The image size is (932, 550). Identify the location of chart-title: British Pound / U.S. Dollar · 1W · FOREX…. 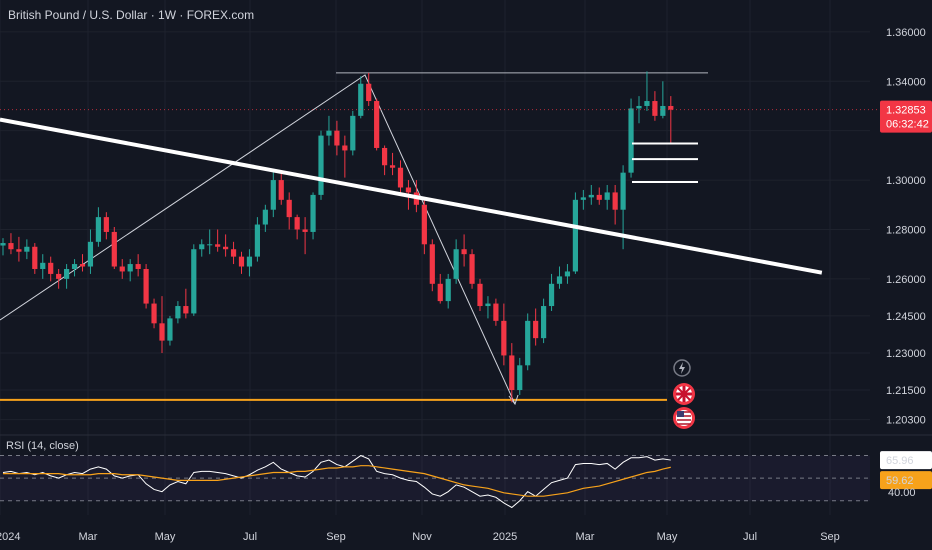
(131, 15).